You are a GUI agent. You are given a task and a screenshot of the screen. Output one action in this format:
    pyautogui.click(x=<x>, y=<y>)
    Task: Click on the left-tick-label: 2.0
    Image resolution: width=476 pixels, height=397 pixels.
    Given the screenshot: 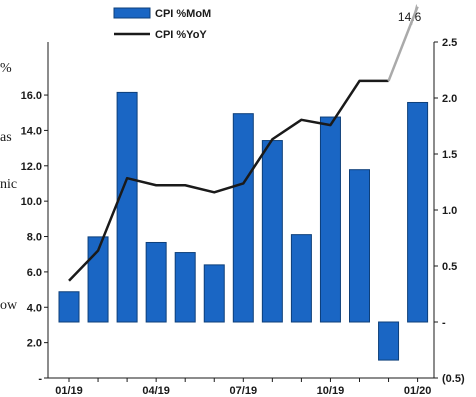 What is the action you would take?
    pyautogui.click(x=34, y=344)
    